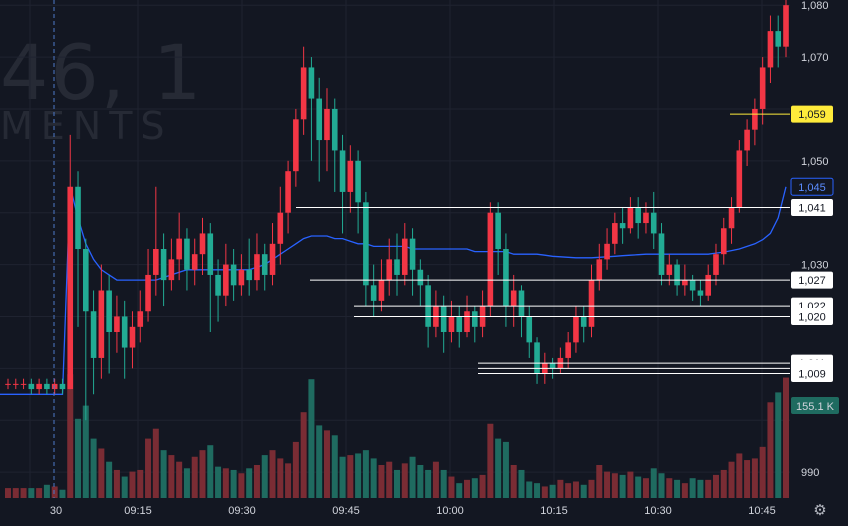 The image size is (848, 526). Describe the element at coordinates (820, 510) in the screenshot. I see `gear-icon: ⚙` at that location.